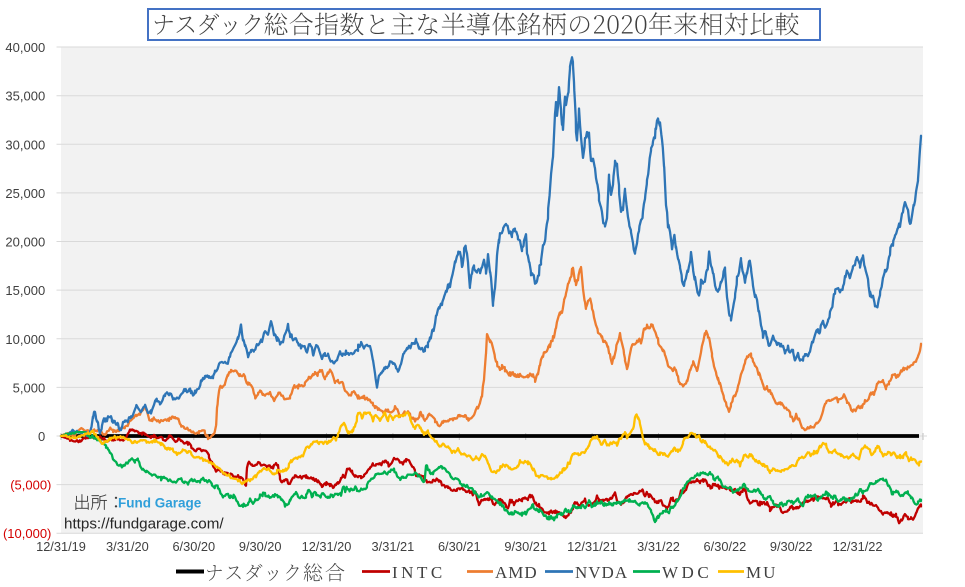 The image size is (965, 587). Describe the element at coordinates (25, 193) in the screenshot. I see `svg-text: 25,000` at that location.